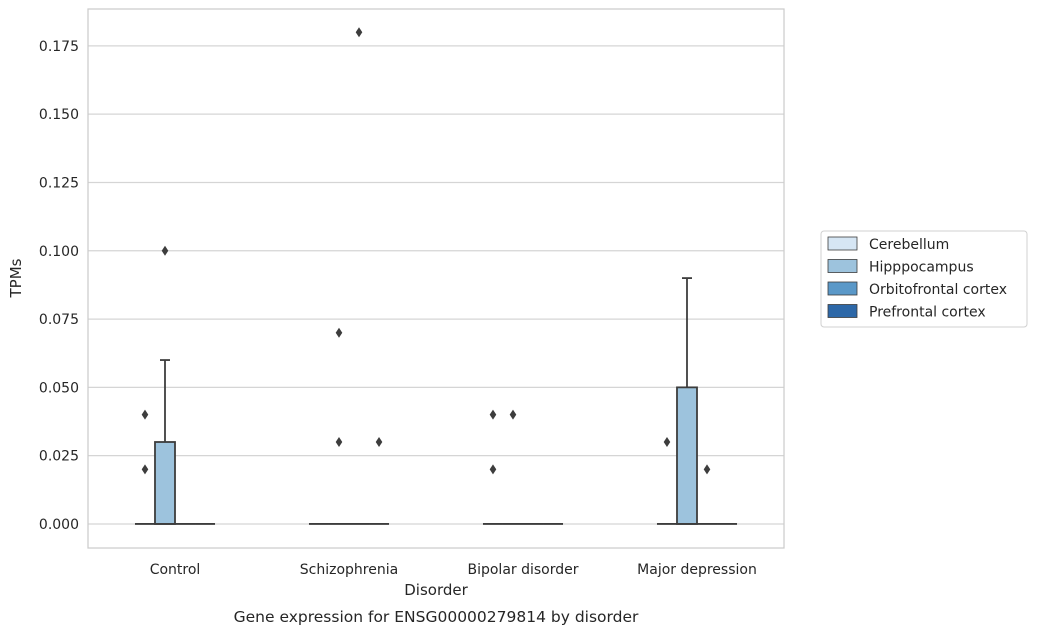 Image resolution: width=1037 pixels, height=638 pixels. What do you see at coordinates (379, 481) in the screenshot?
I see `box-schizophrenia-prefrontal-cortex` at bounding box center [379, 481].